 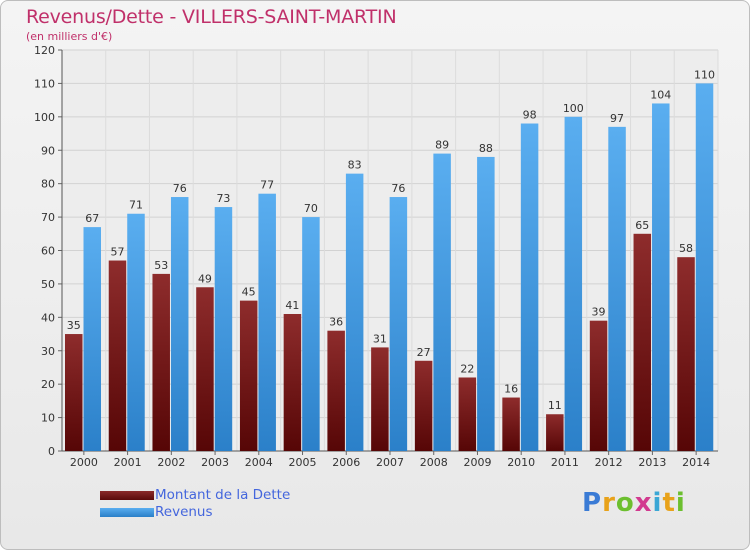 I want to click on x-tick-label: 2007, so click(x=390, y=462).